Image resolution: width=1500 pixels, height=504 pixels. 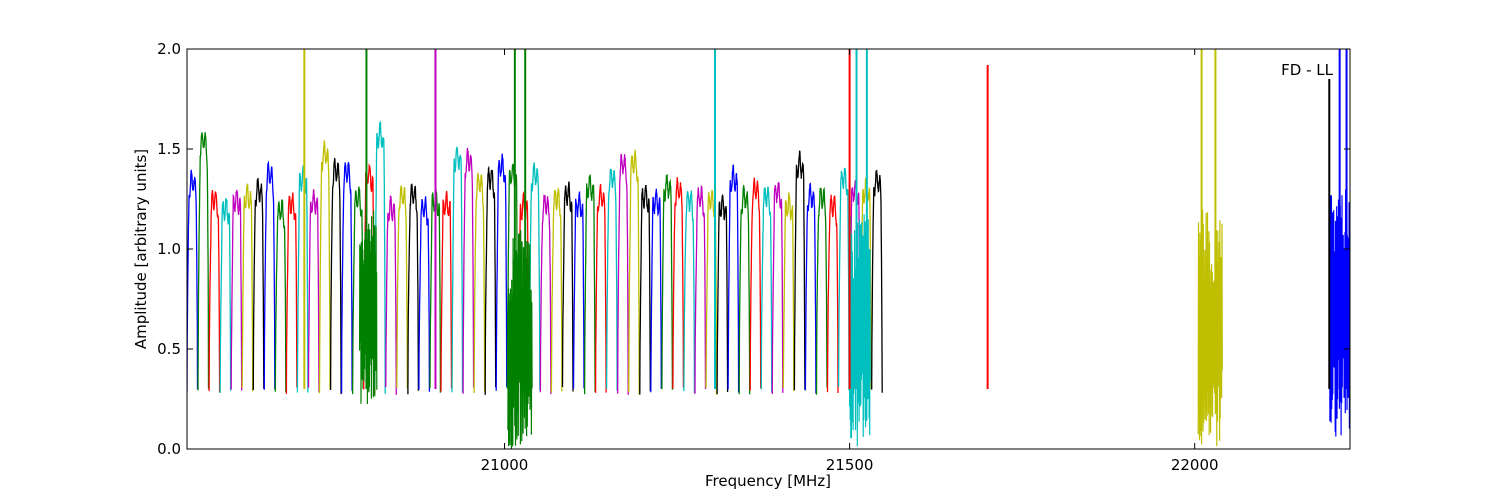 I want to click on y-tick-label-4: 2.0, so click(x=169, y=49).